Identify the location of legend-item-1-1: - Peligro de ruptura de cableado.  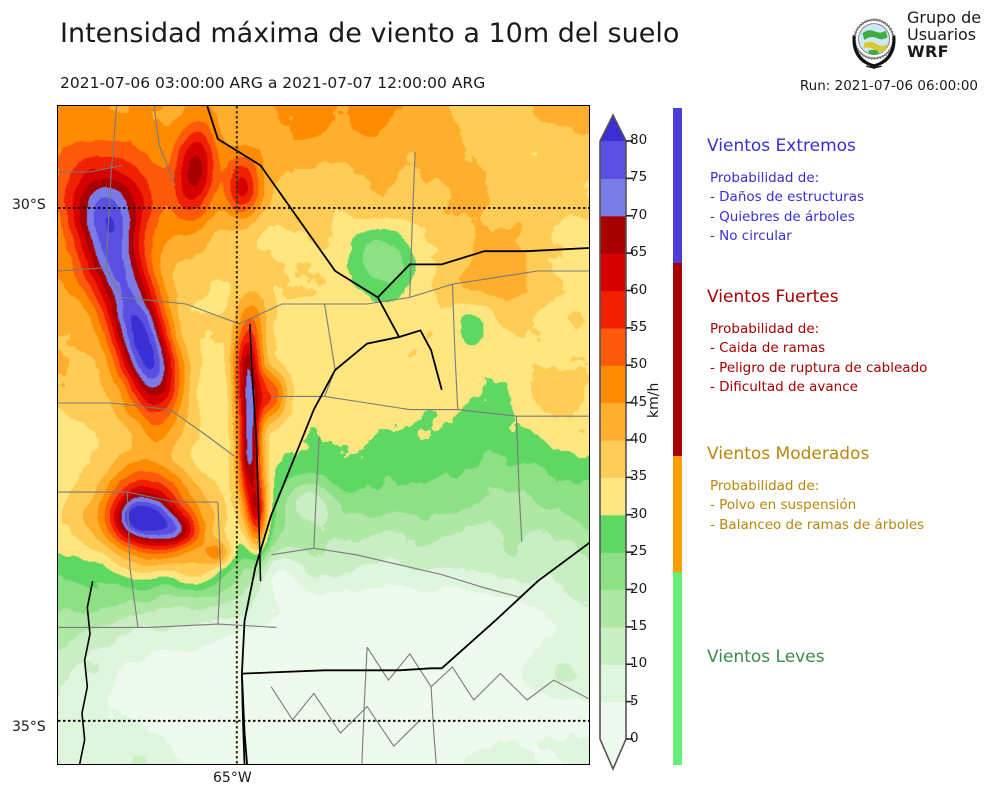
(819, 367).